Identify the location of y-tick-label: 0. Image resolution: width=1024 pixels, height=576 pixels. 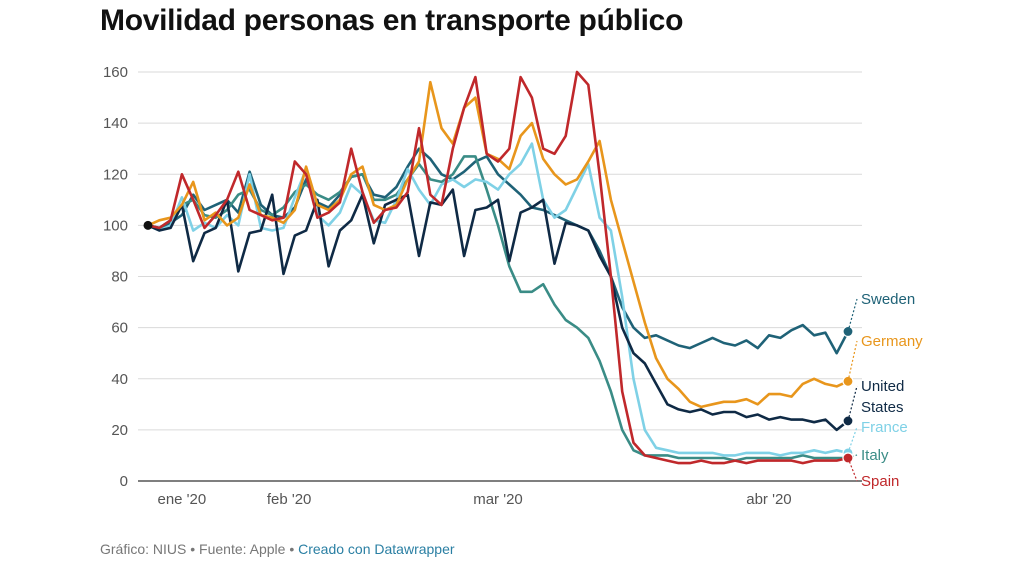
(124, 481).